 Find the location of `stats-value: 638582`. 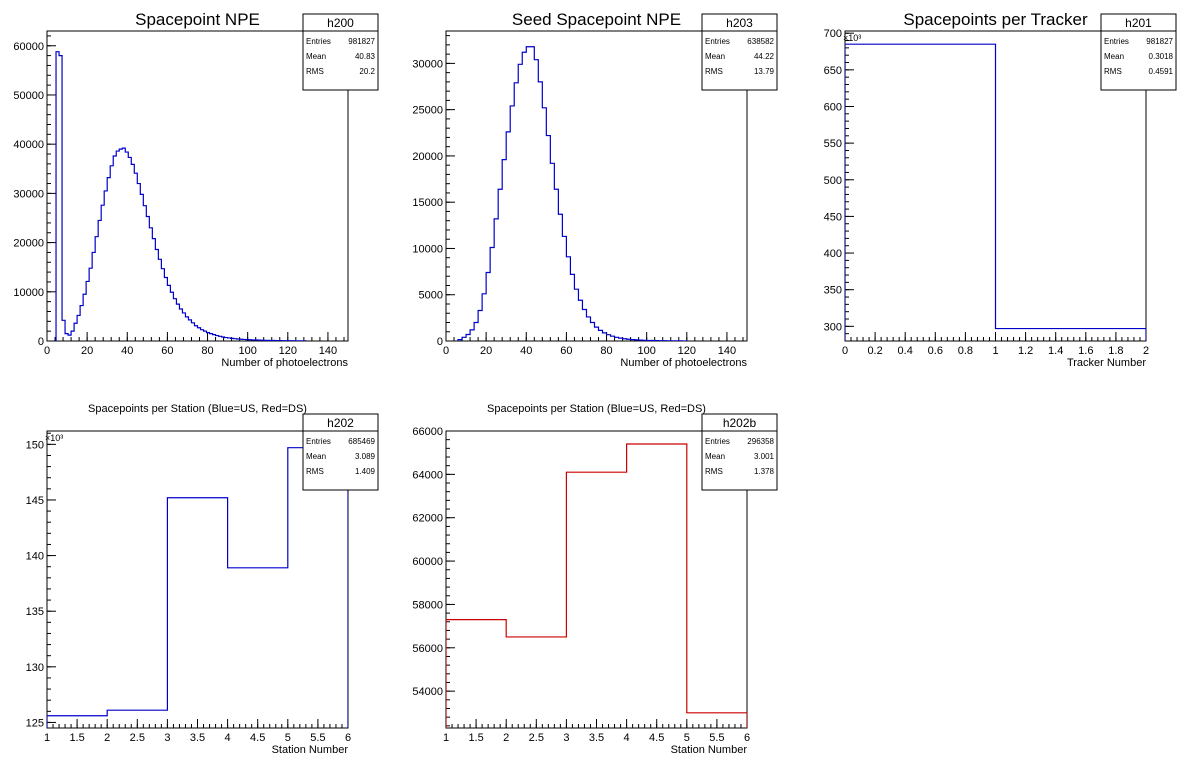

stats-value: 638582 is located at coordinates (760, 41).